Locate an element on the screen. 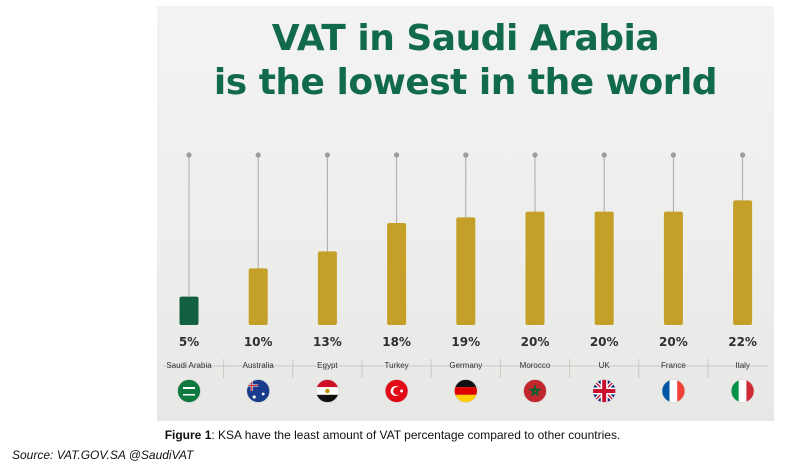 The image size is (785, 466). italy-flag-icon is located at coordinates (742, 391).